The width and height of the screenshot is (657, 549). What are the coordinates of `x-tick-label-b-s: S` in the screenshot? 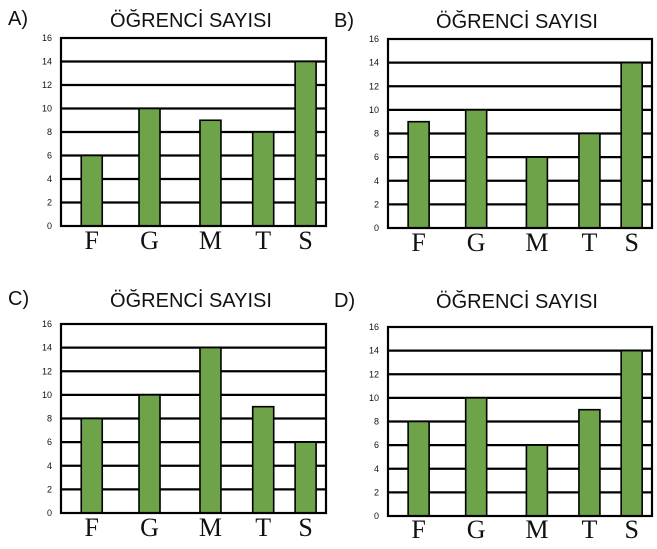 It's located at (631, 242).